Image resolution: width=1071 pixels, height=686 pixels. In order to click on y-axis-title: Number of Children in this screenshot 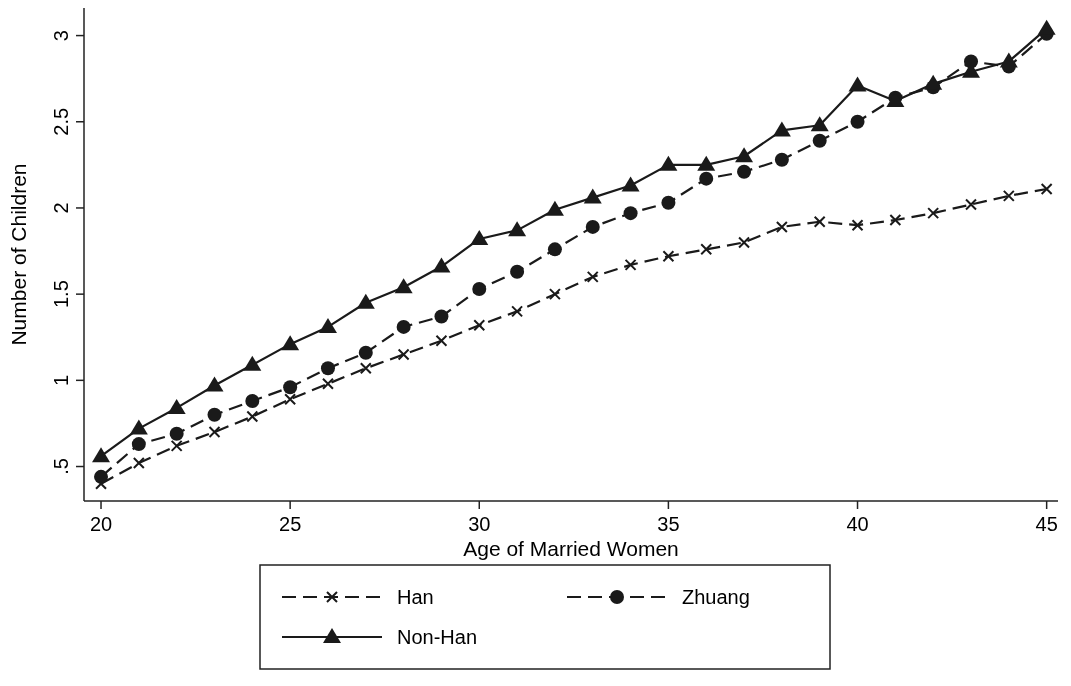, I will do `click(18, 254)`.